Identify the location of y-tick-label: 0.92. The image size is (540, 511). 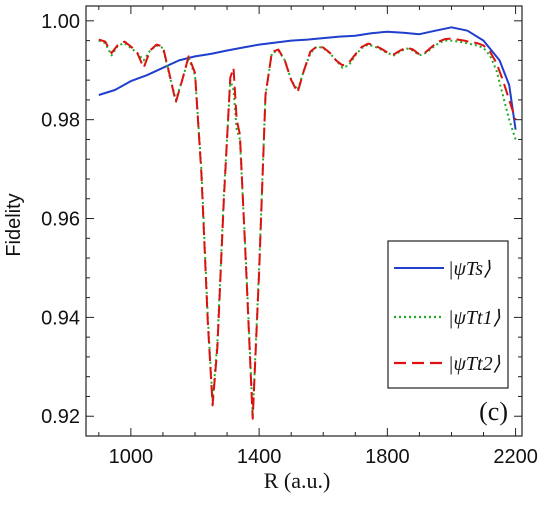
(60, 417).